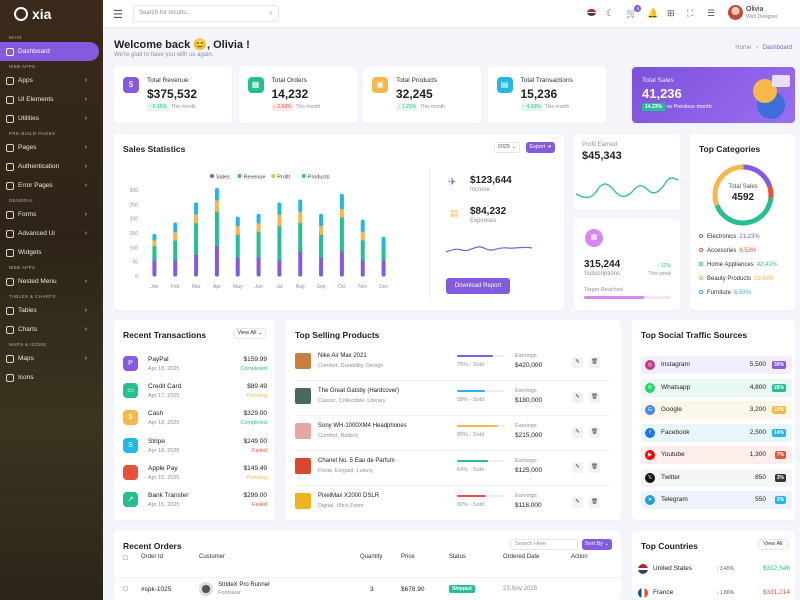  Describe the element at coordinates (716, 477) in the screenshot. I see `social-item-twitter: 𝕏 Twitter 850 3%` at that location.